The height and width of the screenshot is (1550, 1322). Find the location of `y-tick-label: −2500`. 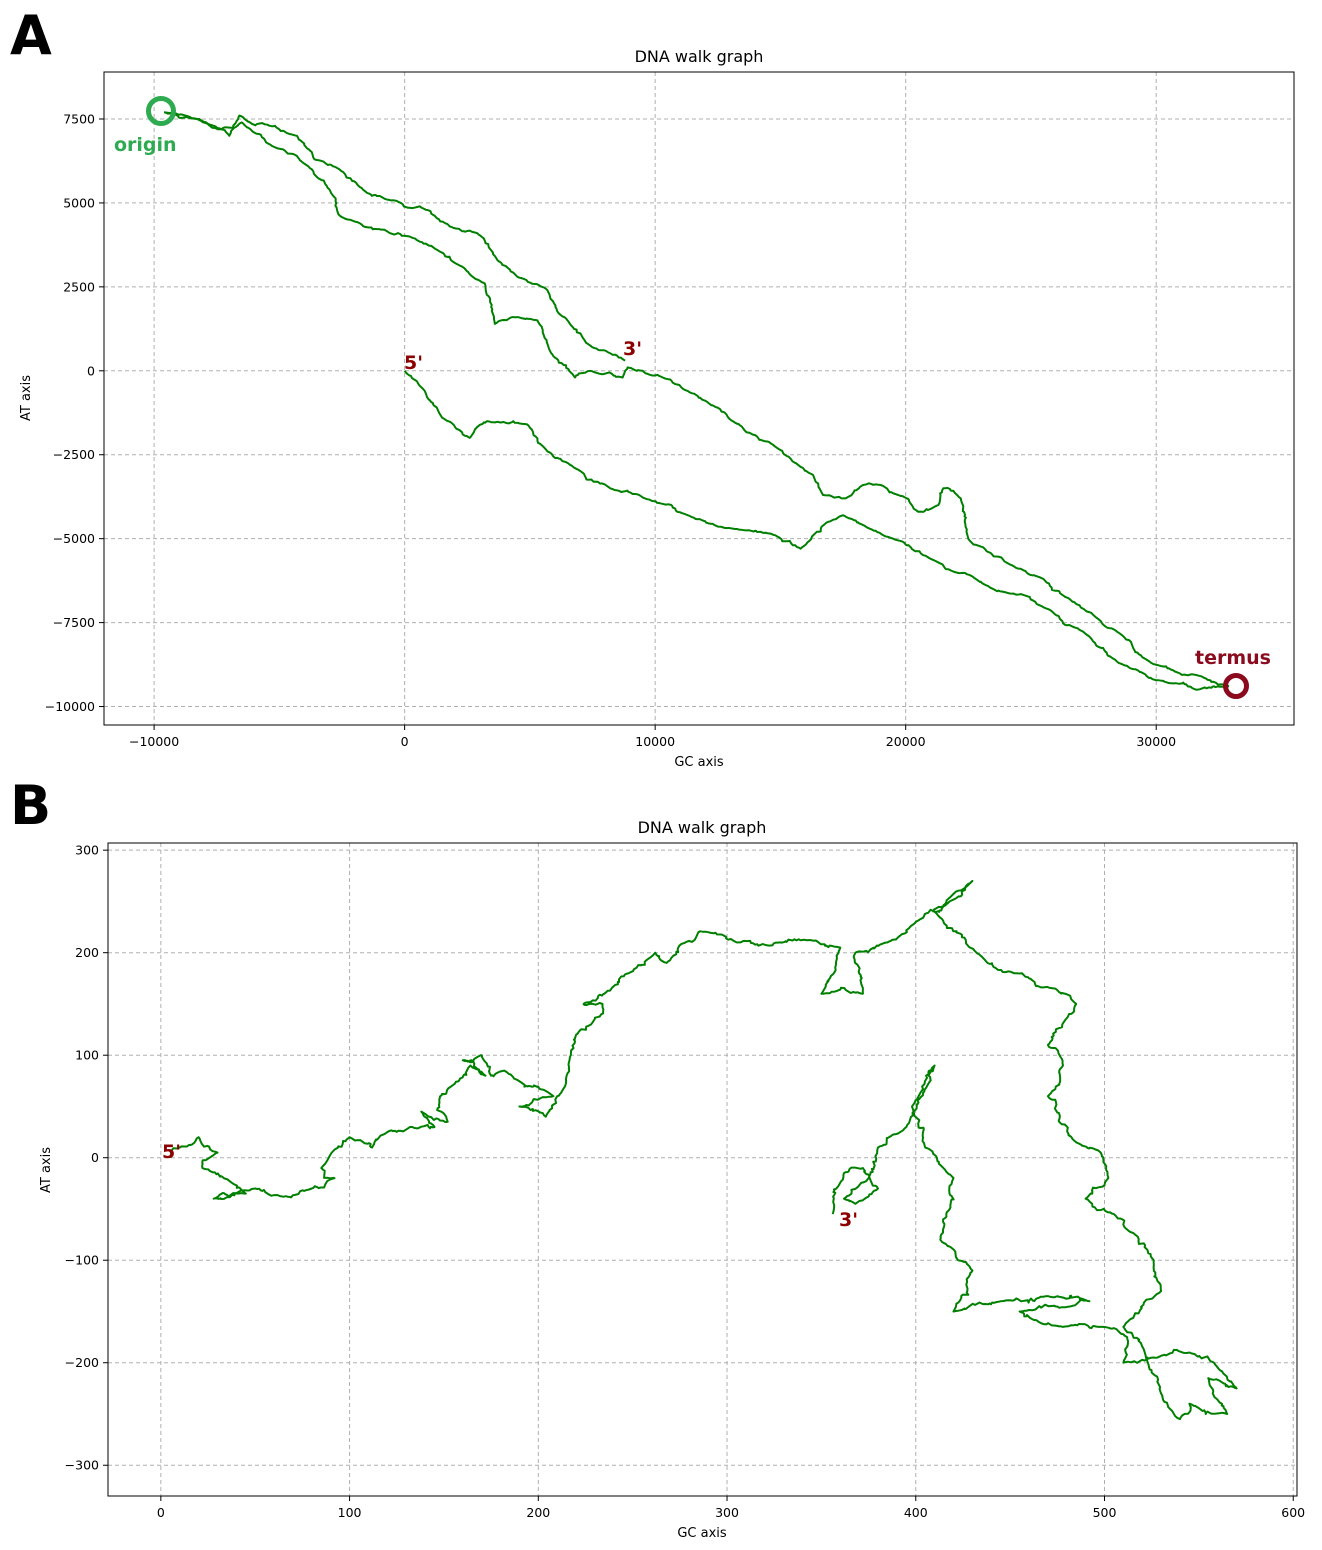

y-tick-label: −2500 is located at coordinates (74, 454).